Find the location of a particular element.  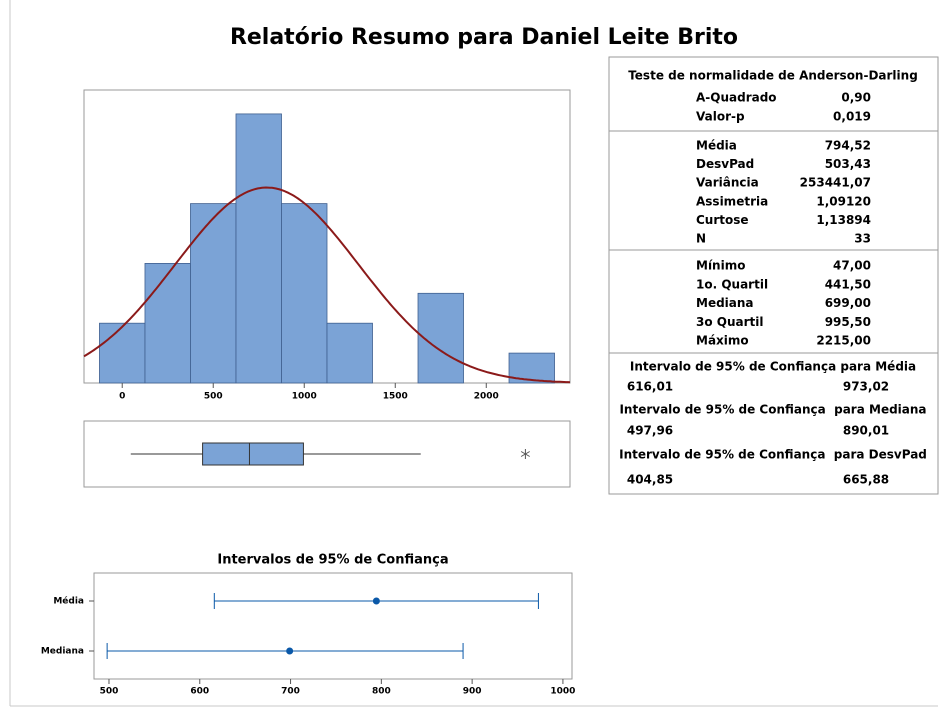

stat-value: 47,00 is located at coordinates (852, 266).